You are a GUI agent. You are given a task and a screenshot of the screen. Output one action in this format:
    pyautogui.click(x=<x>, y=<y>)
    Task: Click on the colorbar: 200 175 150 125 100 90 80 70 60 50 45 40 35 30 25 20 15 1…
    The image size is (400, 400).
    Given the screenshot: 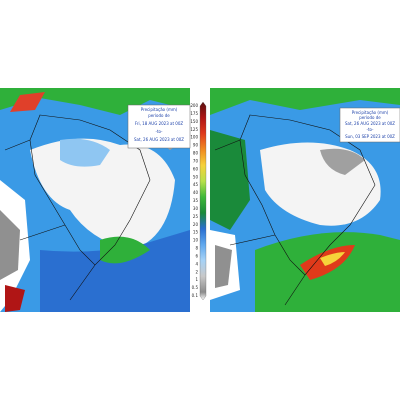 What is the action you would take?
    pyautogui.click(x=198, y=201)
    